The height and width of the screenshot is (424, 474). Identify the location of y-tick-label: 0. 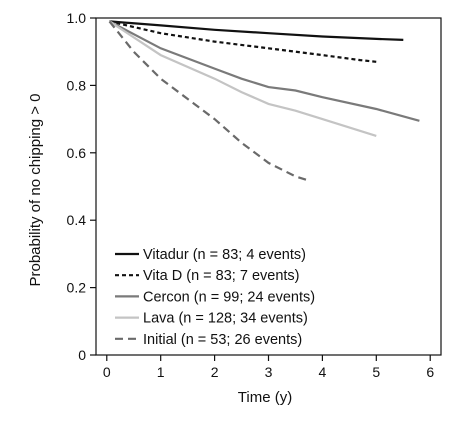
(82, 355).